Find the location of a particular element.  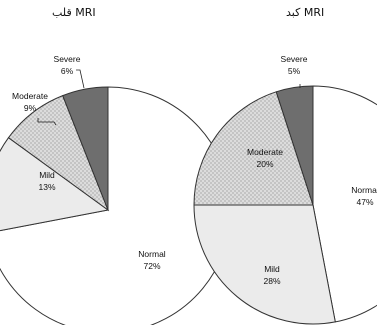

heart-value-mild: 13% is located at coordinates (46, 187).